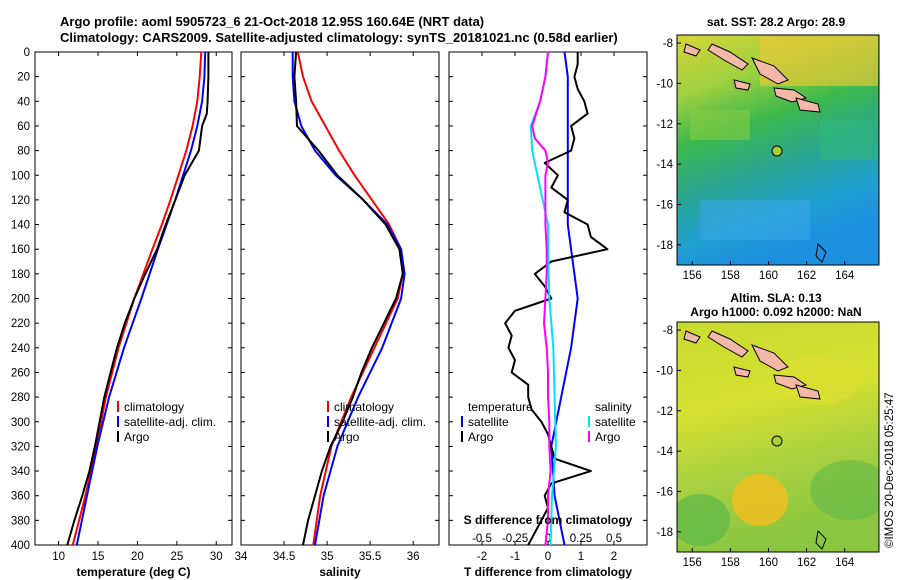 This screenshot has height=580, width=900. I want to click on x-tick-label: 25, so click(176, 557).